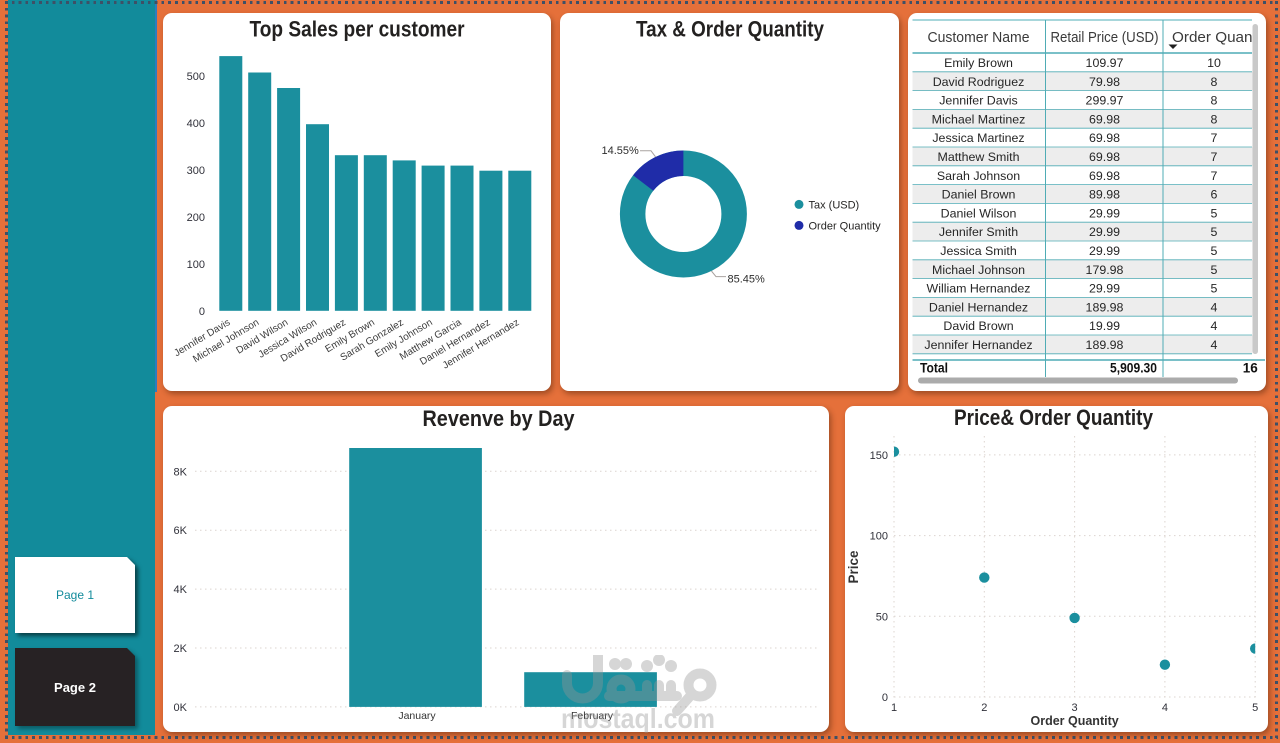  Describe the element at coordinates (196, 124) in the screenshot. I see `svg-text: 400` at that location.